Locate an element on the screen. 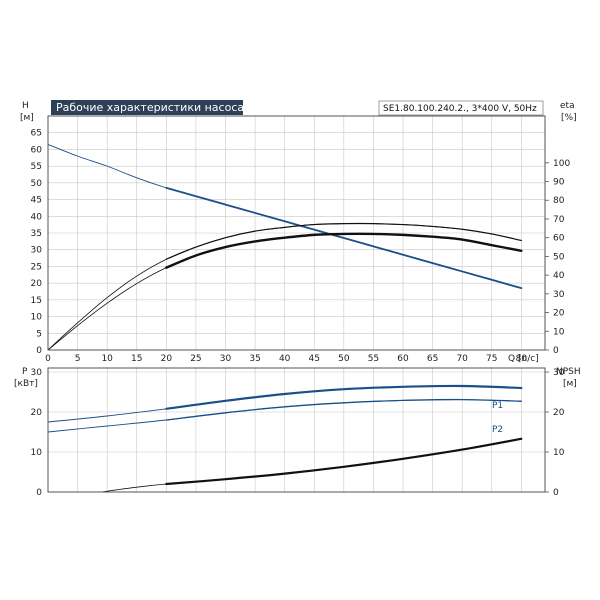 This screenshot has width=600, height=600. eta-axis-label: eta is located at coordinates (567, 106).